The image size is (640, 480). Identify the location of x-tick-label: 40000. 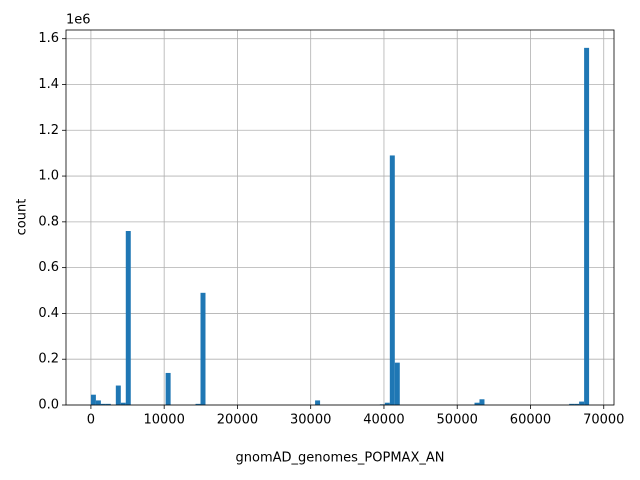
(383, 420).